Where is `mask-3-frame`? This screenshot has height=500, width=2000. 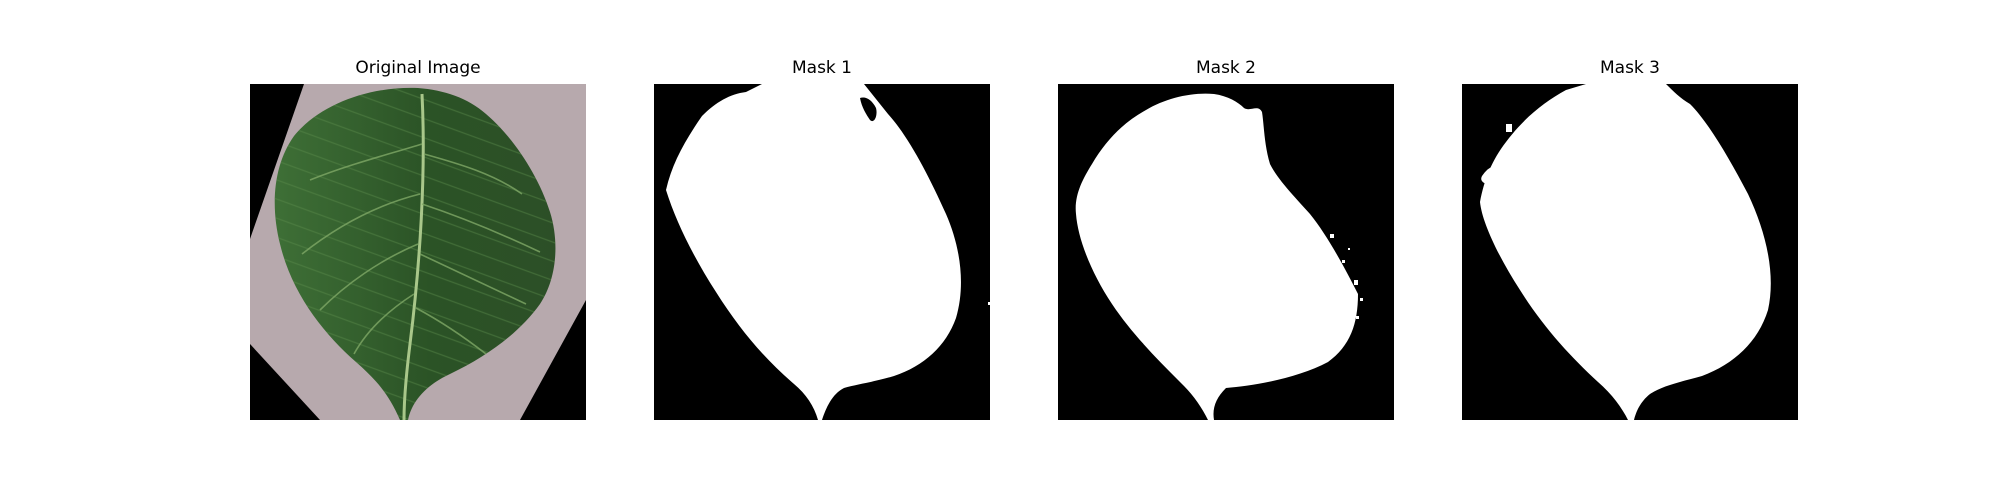
mask-3-frame is located at coordinates (1630, 252).